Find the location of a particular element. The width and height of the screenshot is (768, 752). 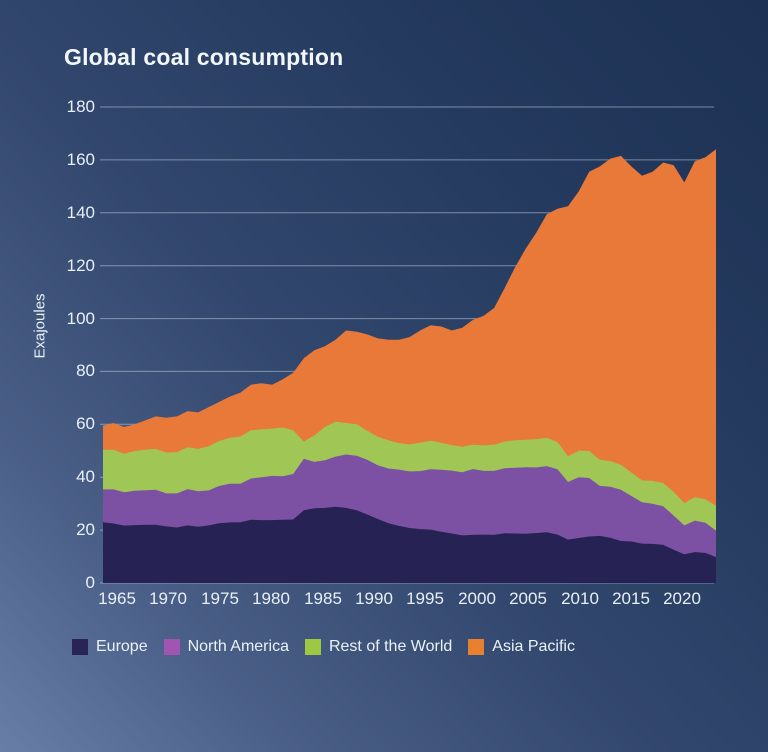

x-tick-label: 1980 is located at coordinates (271, 598).